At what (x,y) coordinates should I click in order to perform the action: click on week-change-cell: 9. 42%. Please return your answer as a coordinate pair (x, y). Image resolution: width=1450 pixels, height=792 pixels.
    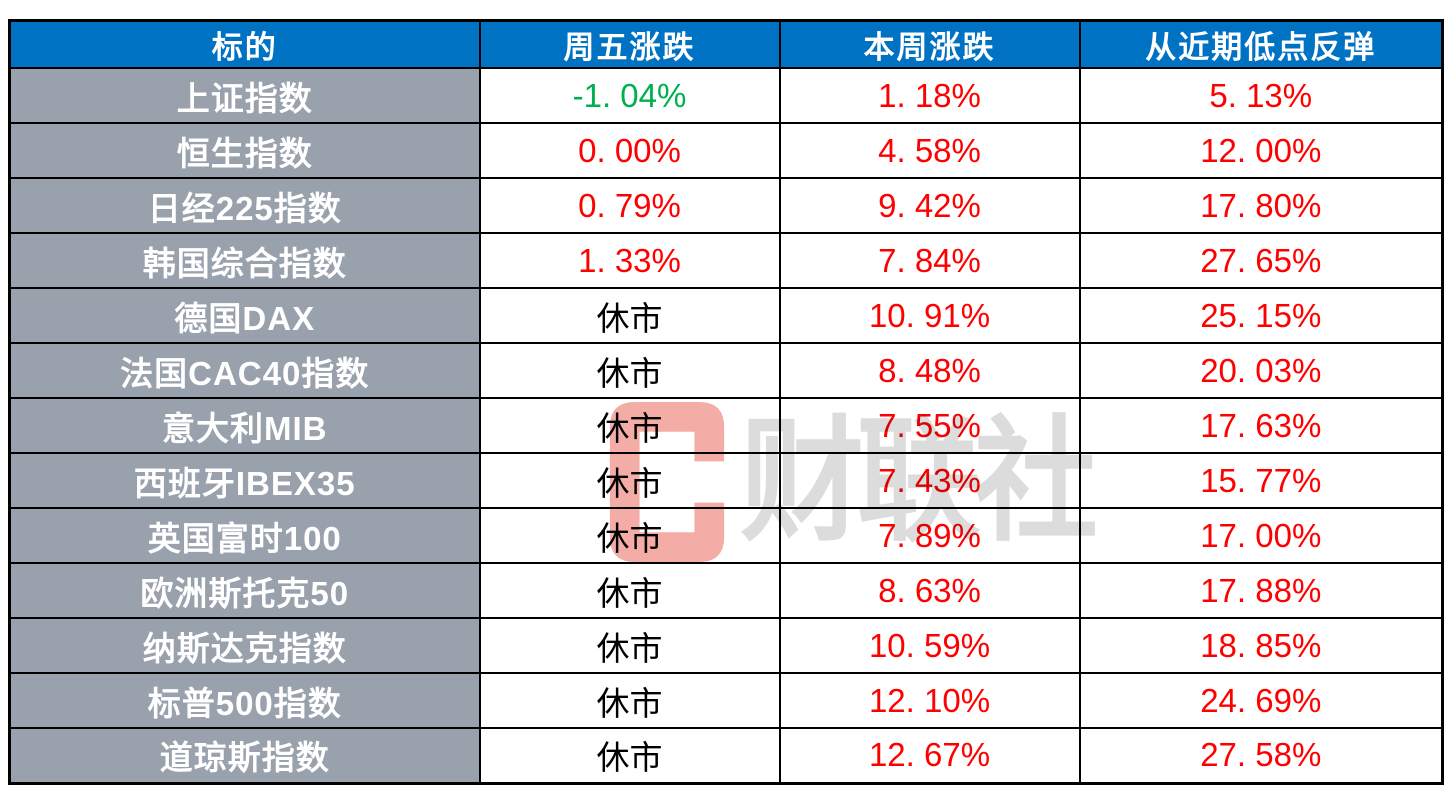
    Looking at the image, I should click on (929, 205).